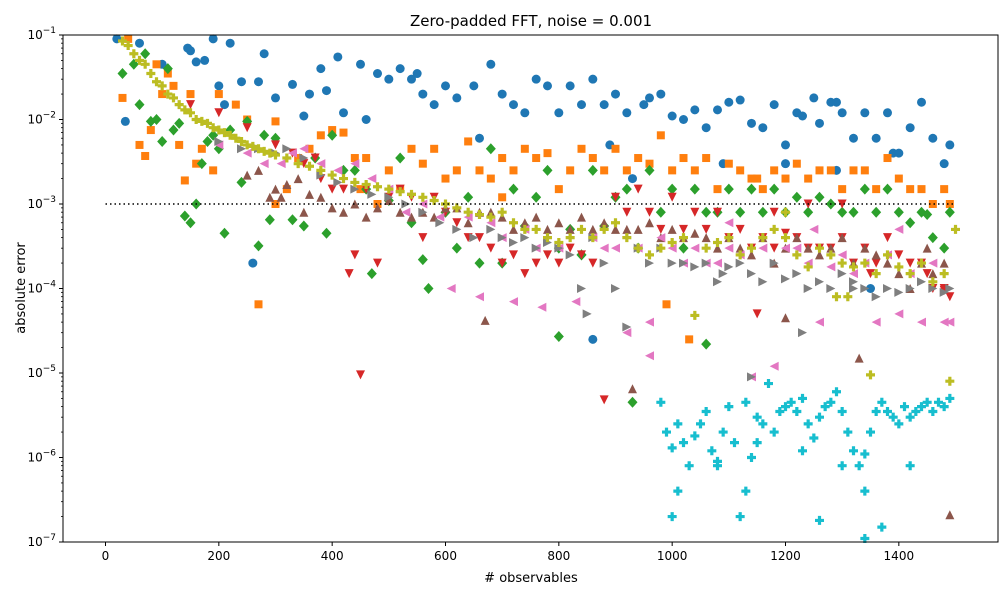 The width and height of the screenshot is (1000, 600). Describe the element at coordinates (21, 288) in the screenshot. I see `y-axis-label: absolute error` at that location.